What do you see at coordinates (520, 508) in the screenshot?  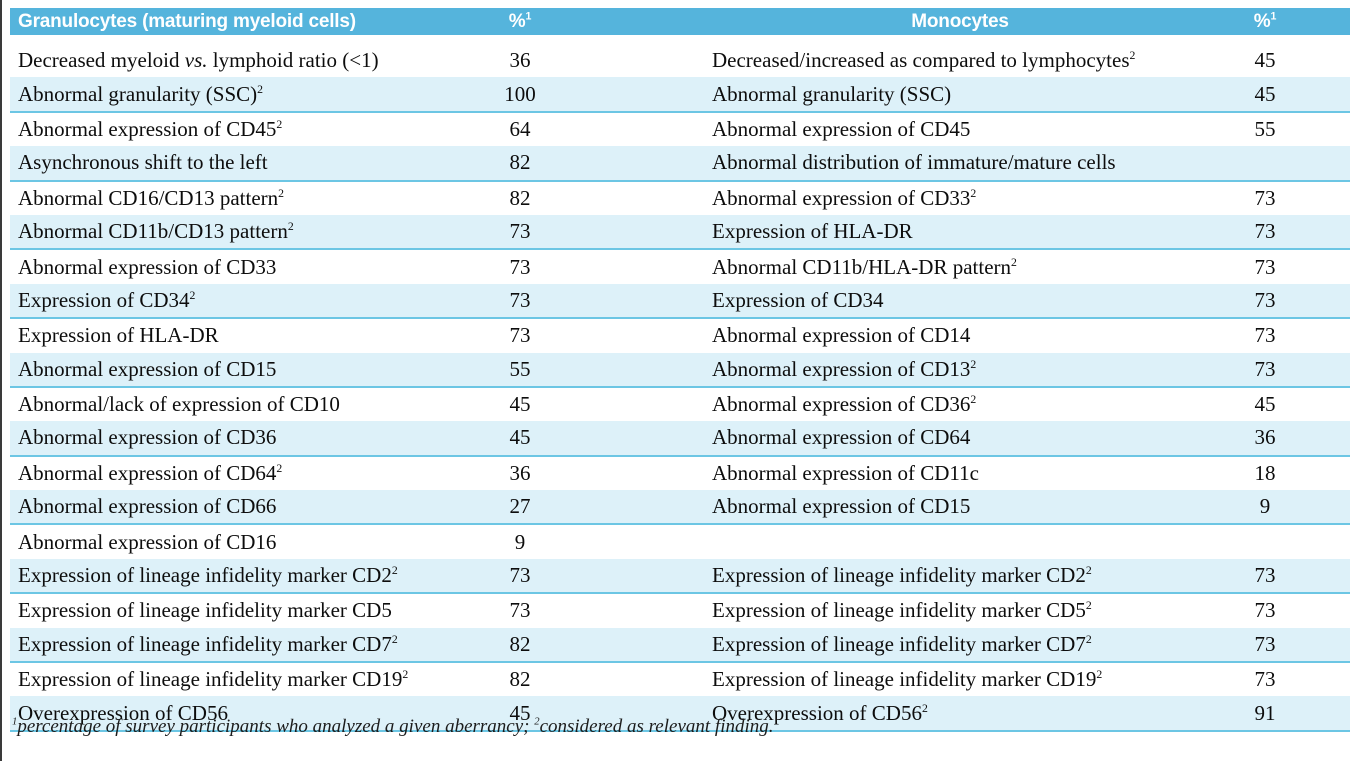 I see `granulocyte-percent-cell: 27` at bounding box center [520, 508].